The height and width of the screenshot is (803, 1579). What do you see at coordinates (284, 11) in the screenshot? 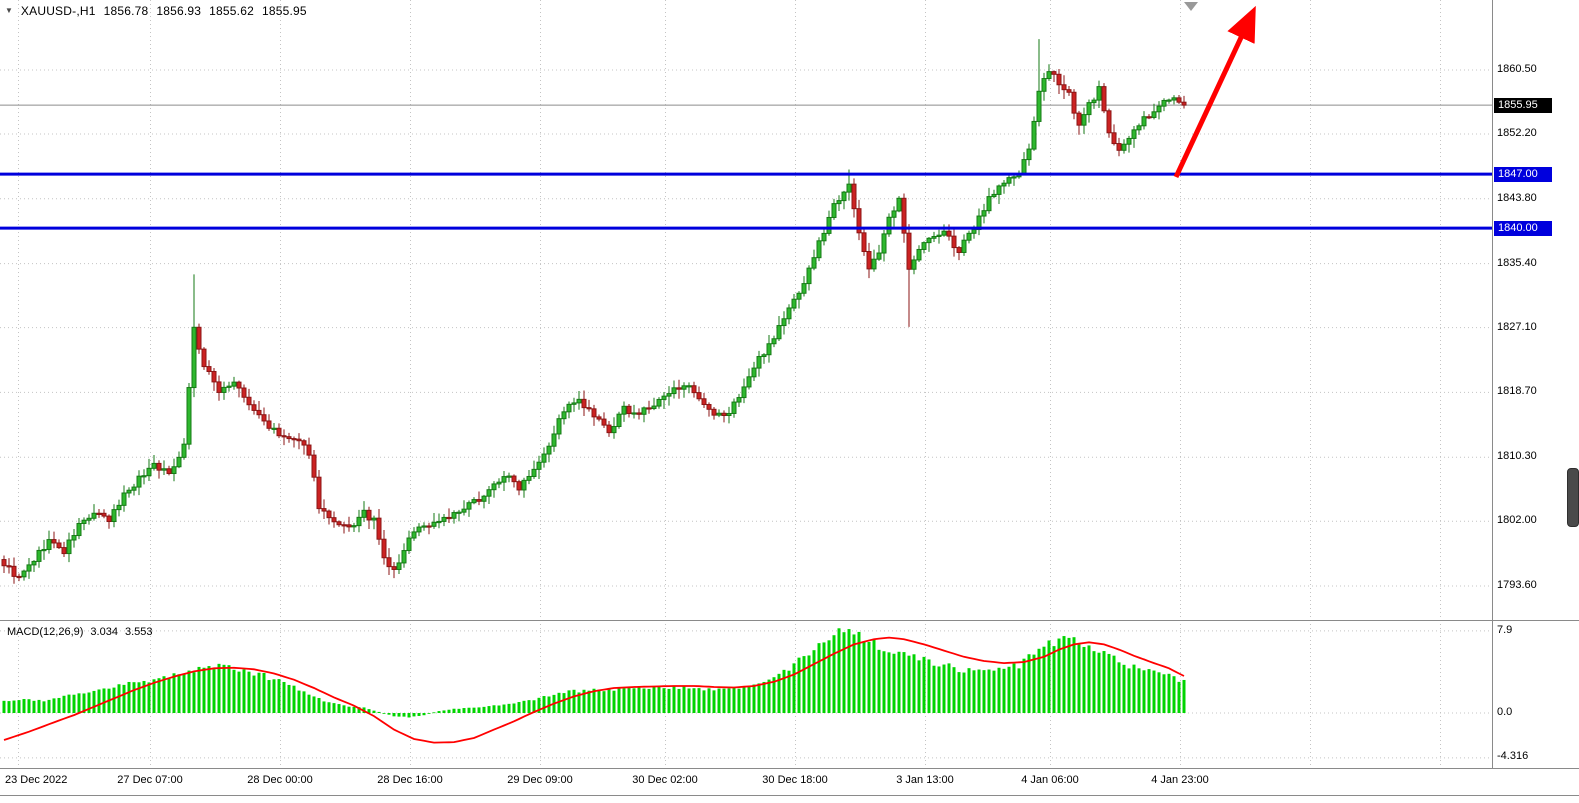
I see `quote-close: 1855.95` at bounding box center [284, 11].